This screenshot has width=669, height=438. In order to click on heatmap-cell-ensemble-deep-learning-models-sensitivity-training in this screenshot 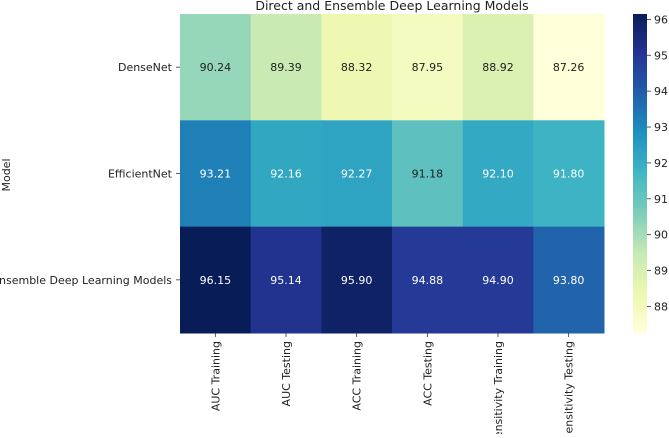, I will do `click(498, 280)`.